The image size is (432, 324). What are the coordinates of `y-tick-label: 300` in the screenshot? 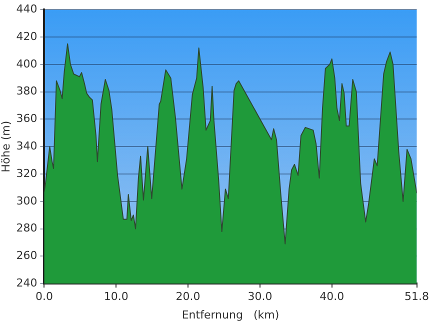 It's located at (27, 201).